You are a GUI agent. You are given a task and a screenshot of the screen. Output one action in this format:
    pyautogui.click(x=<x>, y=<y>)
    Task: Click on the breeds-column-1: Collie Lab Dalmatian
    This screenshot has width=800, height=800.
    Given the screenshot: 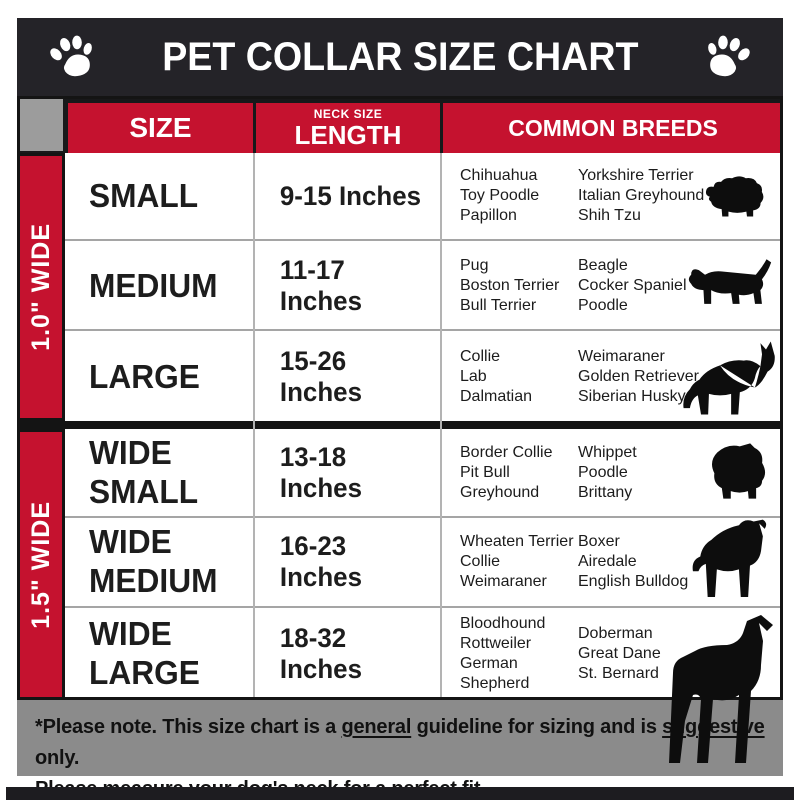 What is the action you would take?
    pyautogui.click(x=519, y=377)
    